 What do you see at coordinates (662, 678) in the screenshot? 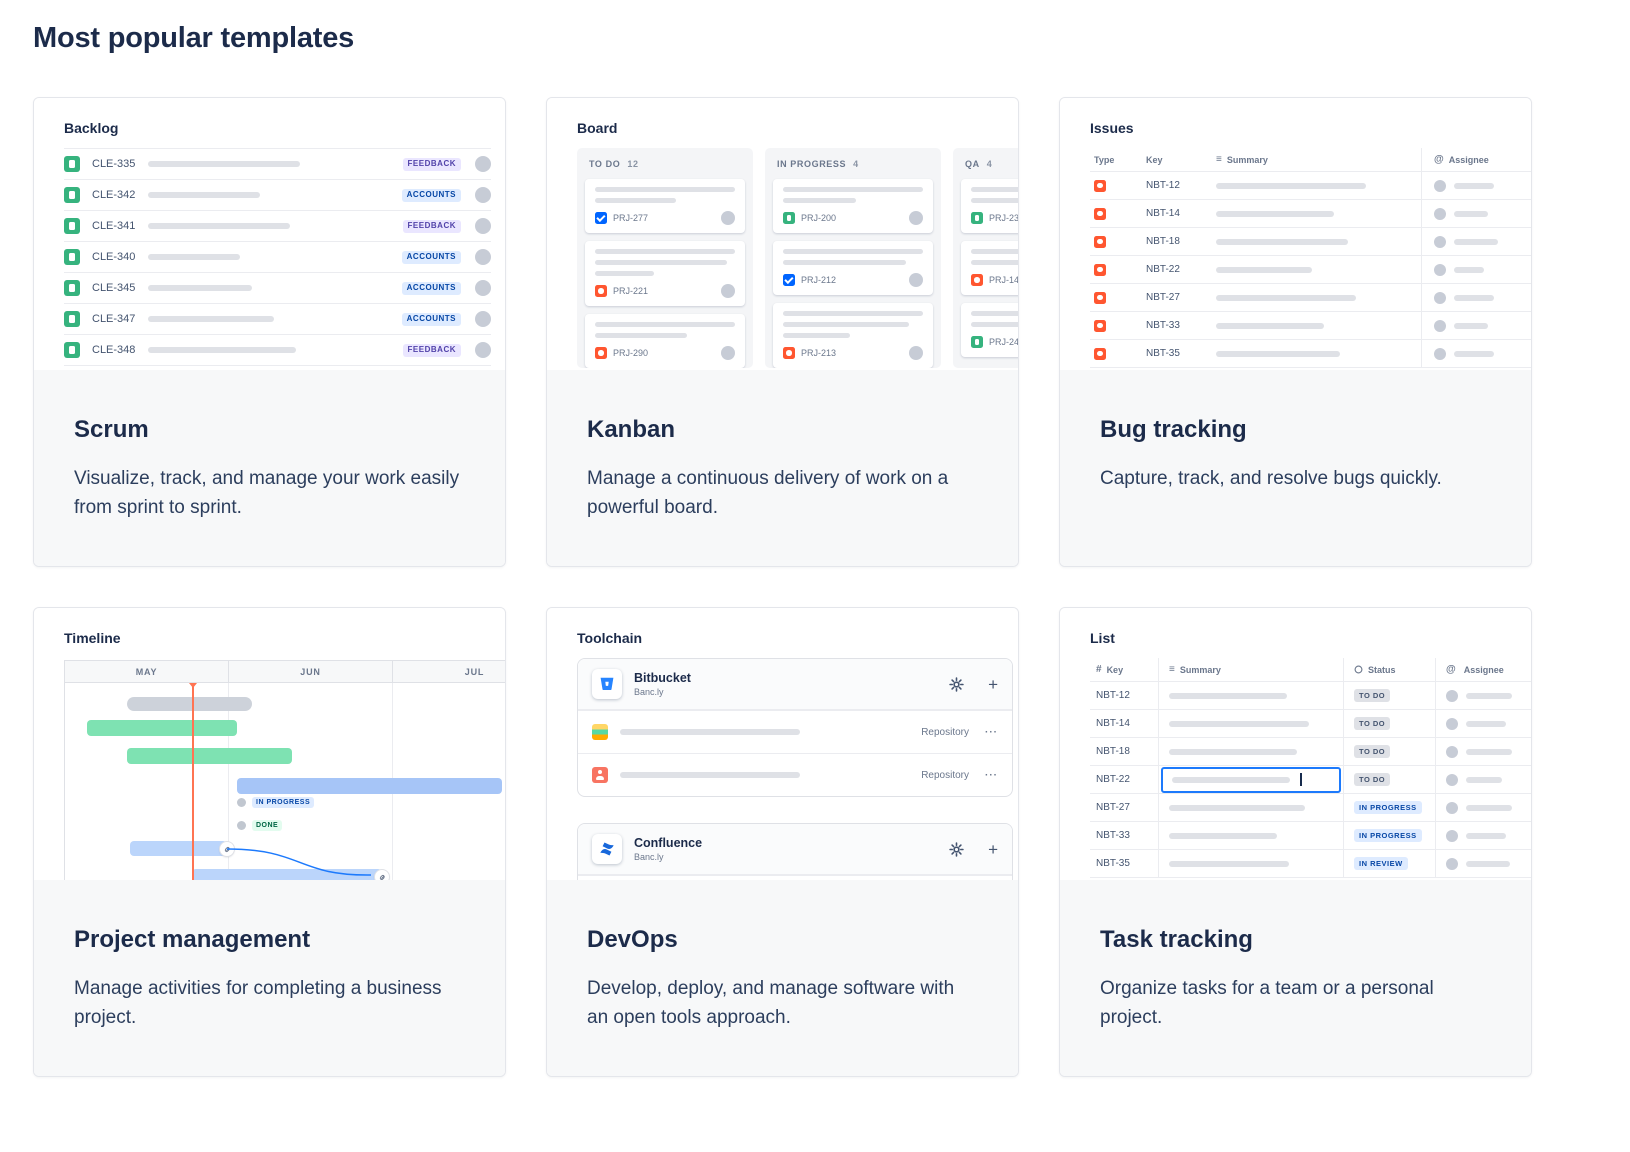
I see `tool-name: Bitbucket` at bounding box center [662, 678].